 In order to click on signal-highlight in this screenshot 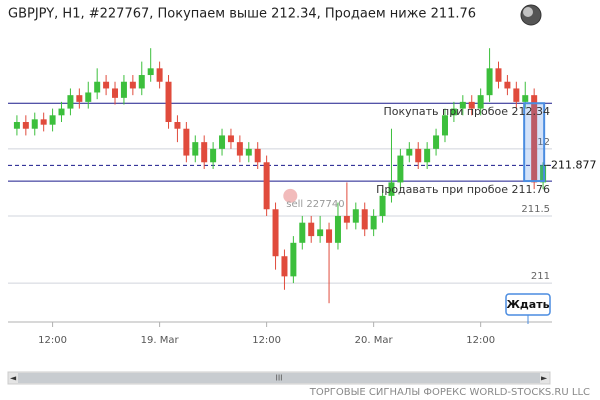, I will do `click(534, 142)`.